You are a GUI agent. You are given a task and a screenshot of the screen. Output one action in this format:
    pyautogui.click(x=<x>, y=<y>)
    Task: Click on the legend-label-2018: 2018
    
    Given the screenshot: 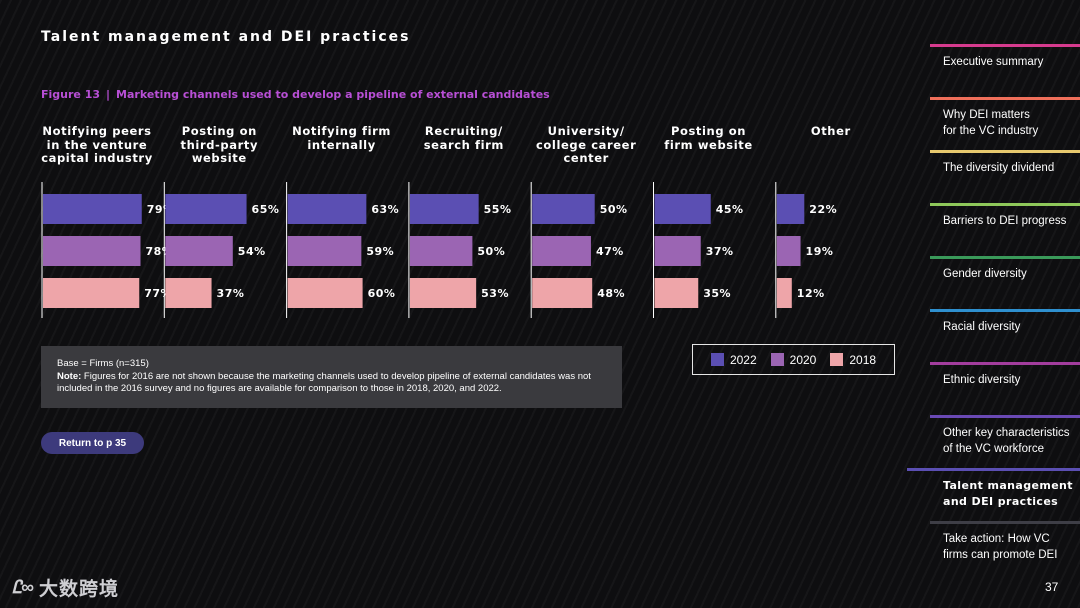 What is the action you would take?
    pyautogui.click(x=863, y=359)
    